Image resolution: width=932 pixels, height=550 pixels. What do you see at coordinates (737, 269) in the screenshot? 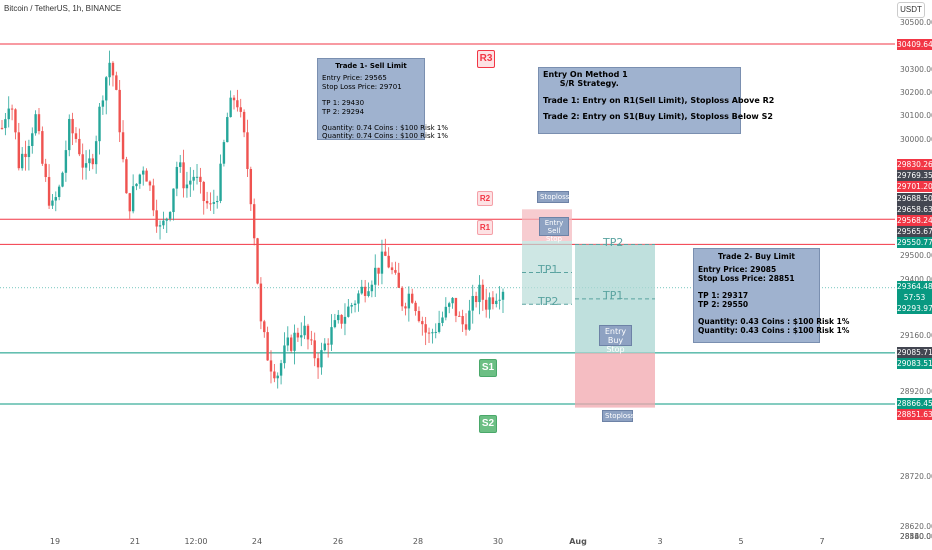
I see `trade2-line: Entry Price: 29085` at bounding box center [737, 269].